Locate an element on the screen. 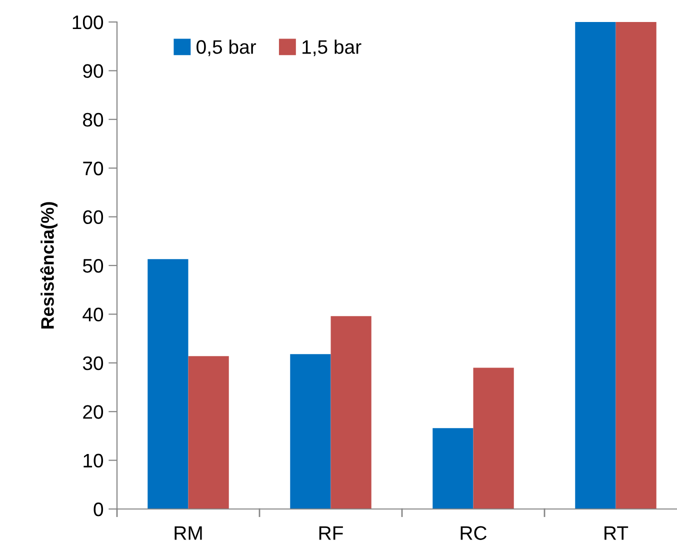 Image resolution: width=677 pixels, height=552 pixels. y-tick-label: 40 is located at coordinates (93, 315).